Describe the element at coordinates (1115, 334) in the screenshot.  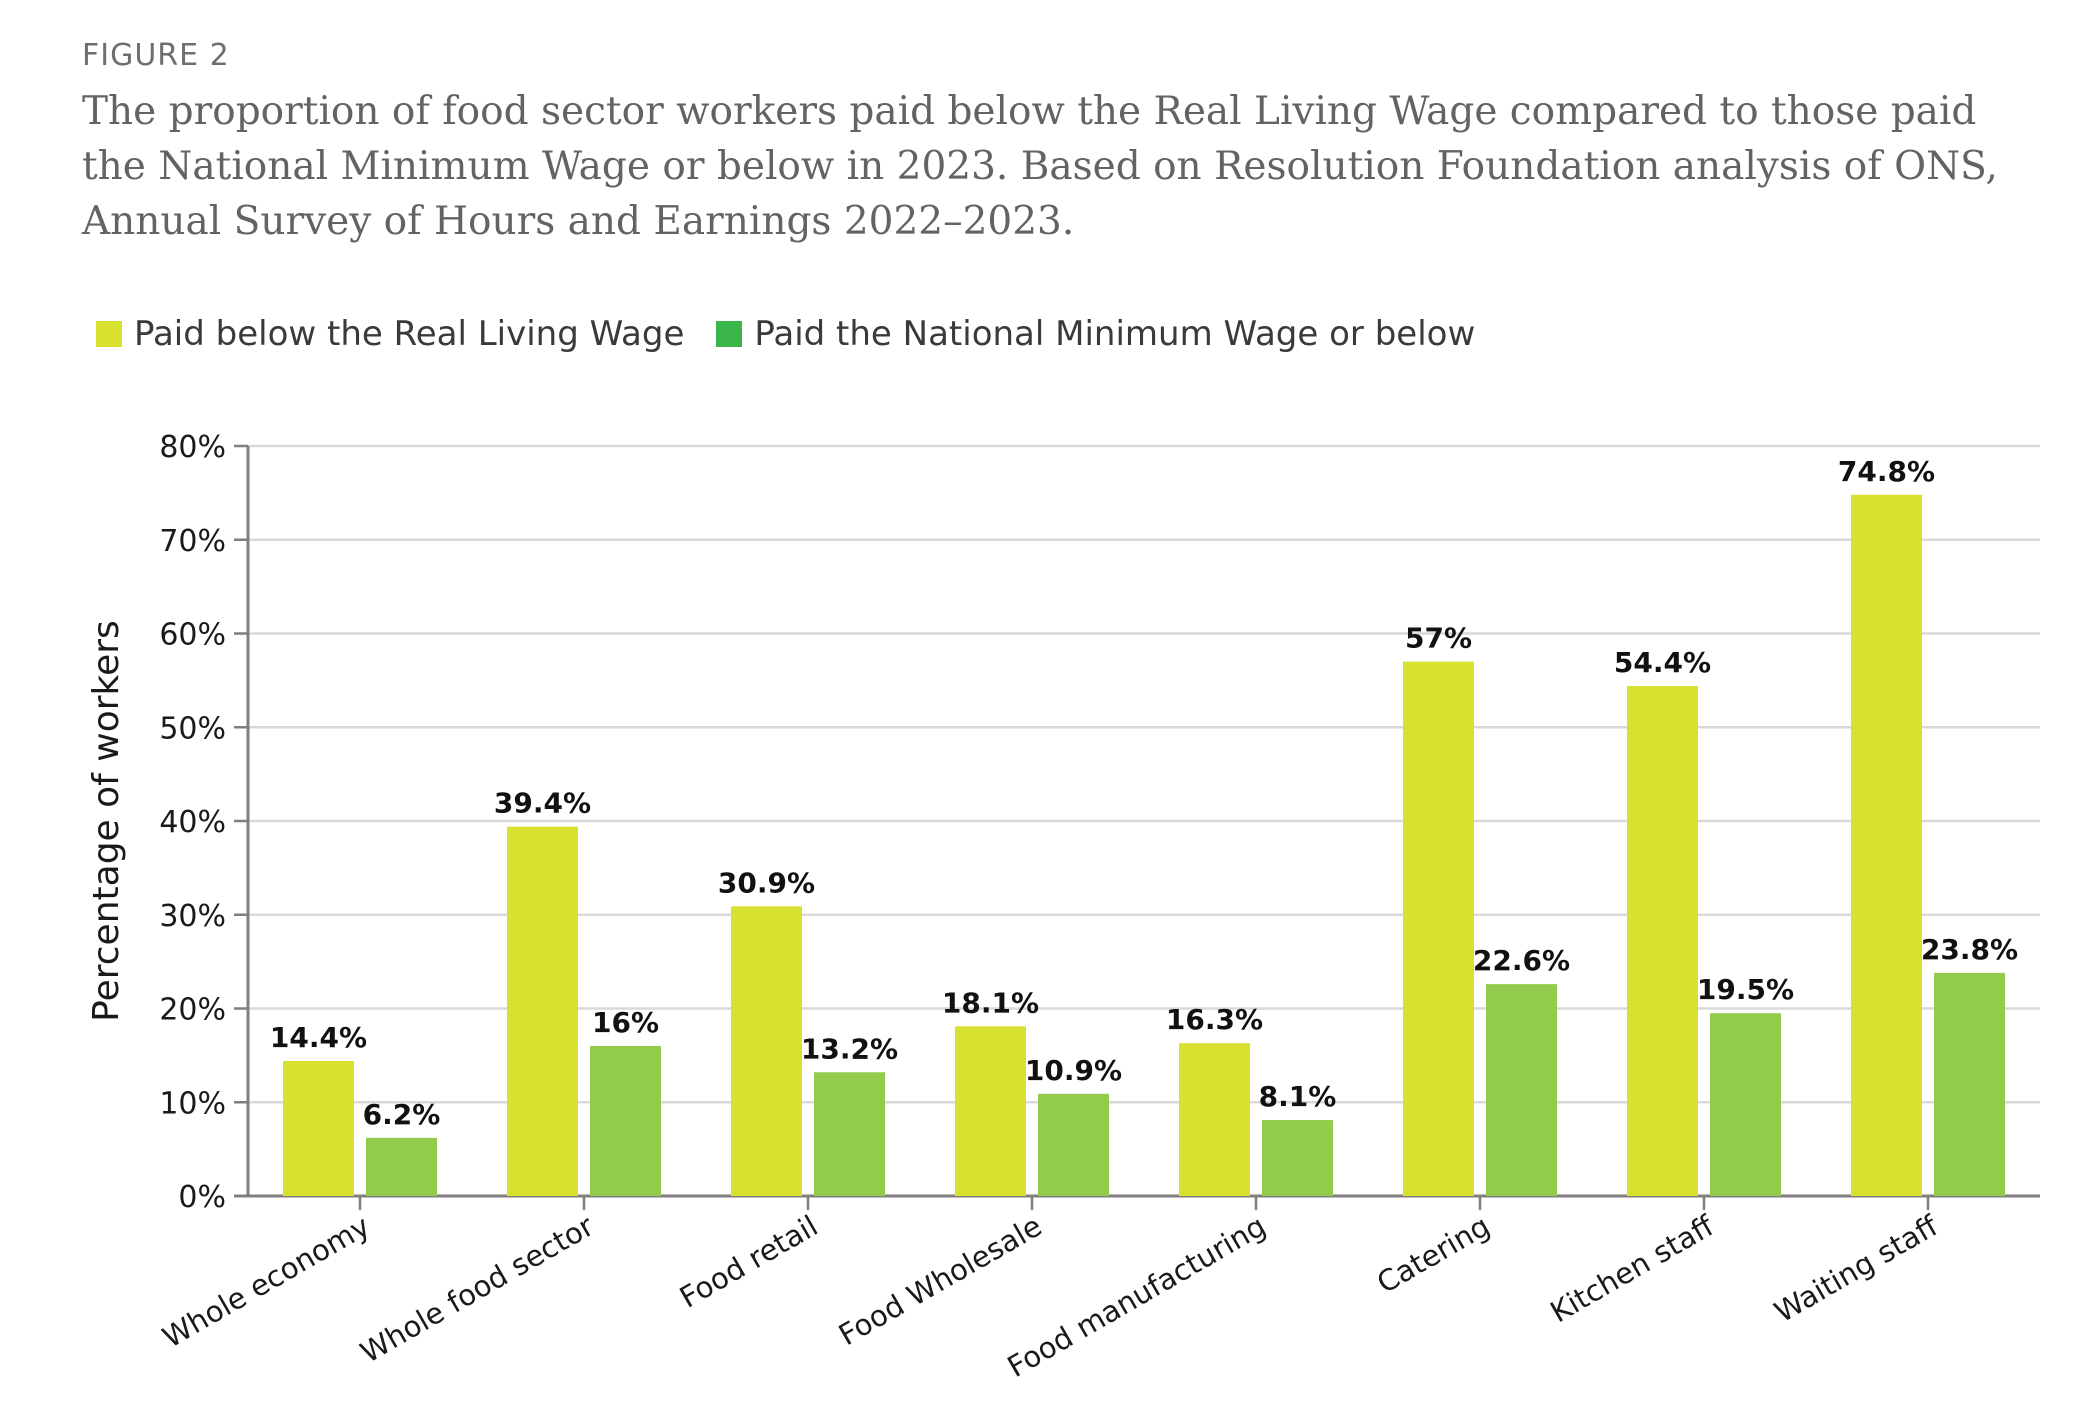
I see `legend-label-national-minimum-wage: Paid the National Minimum Wage or below` at that location.